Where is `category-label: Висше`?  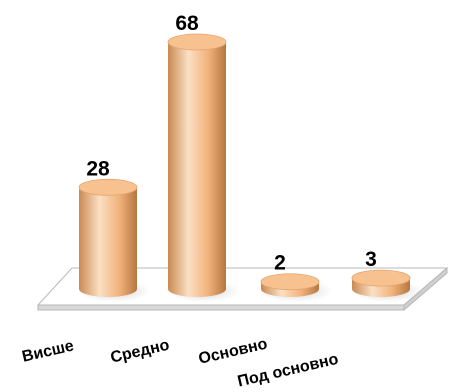
category-label: Висше is located at coordinates (47, 351).